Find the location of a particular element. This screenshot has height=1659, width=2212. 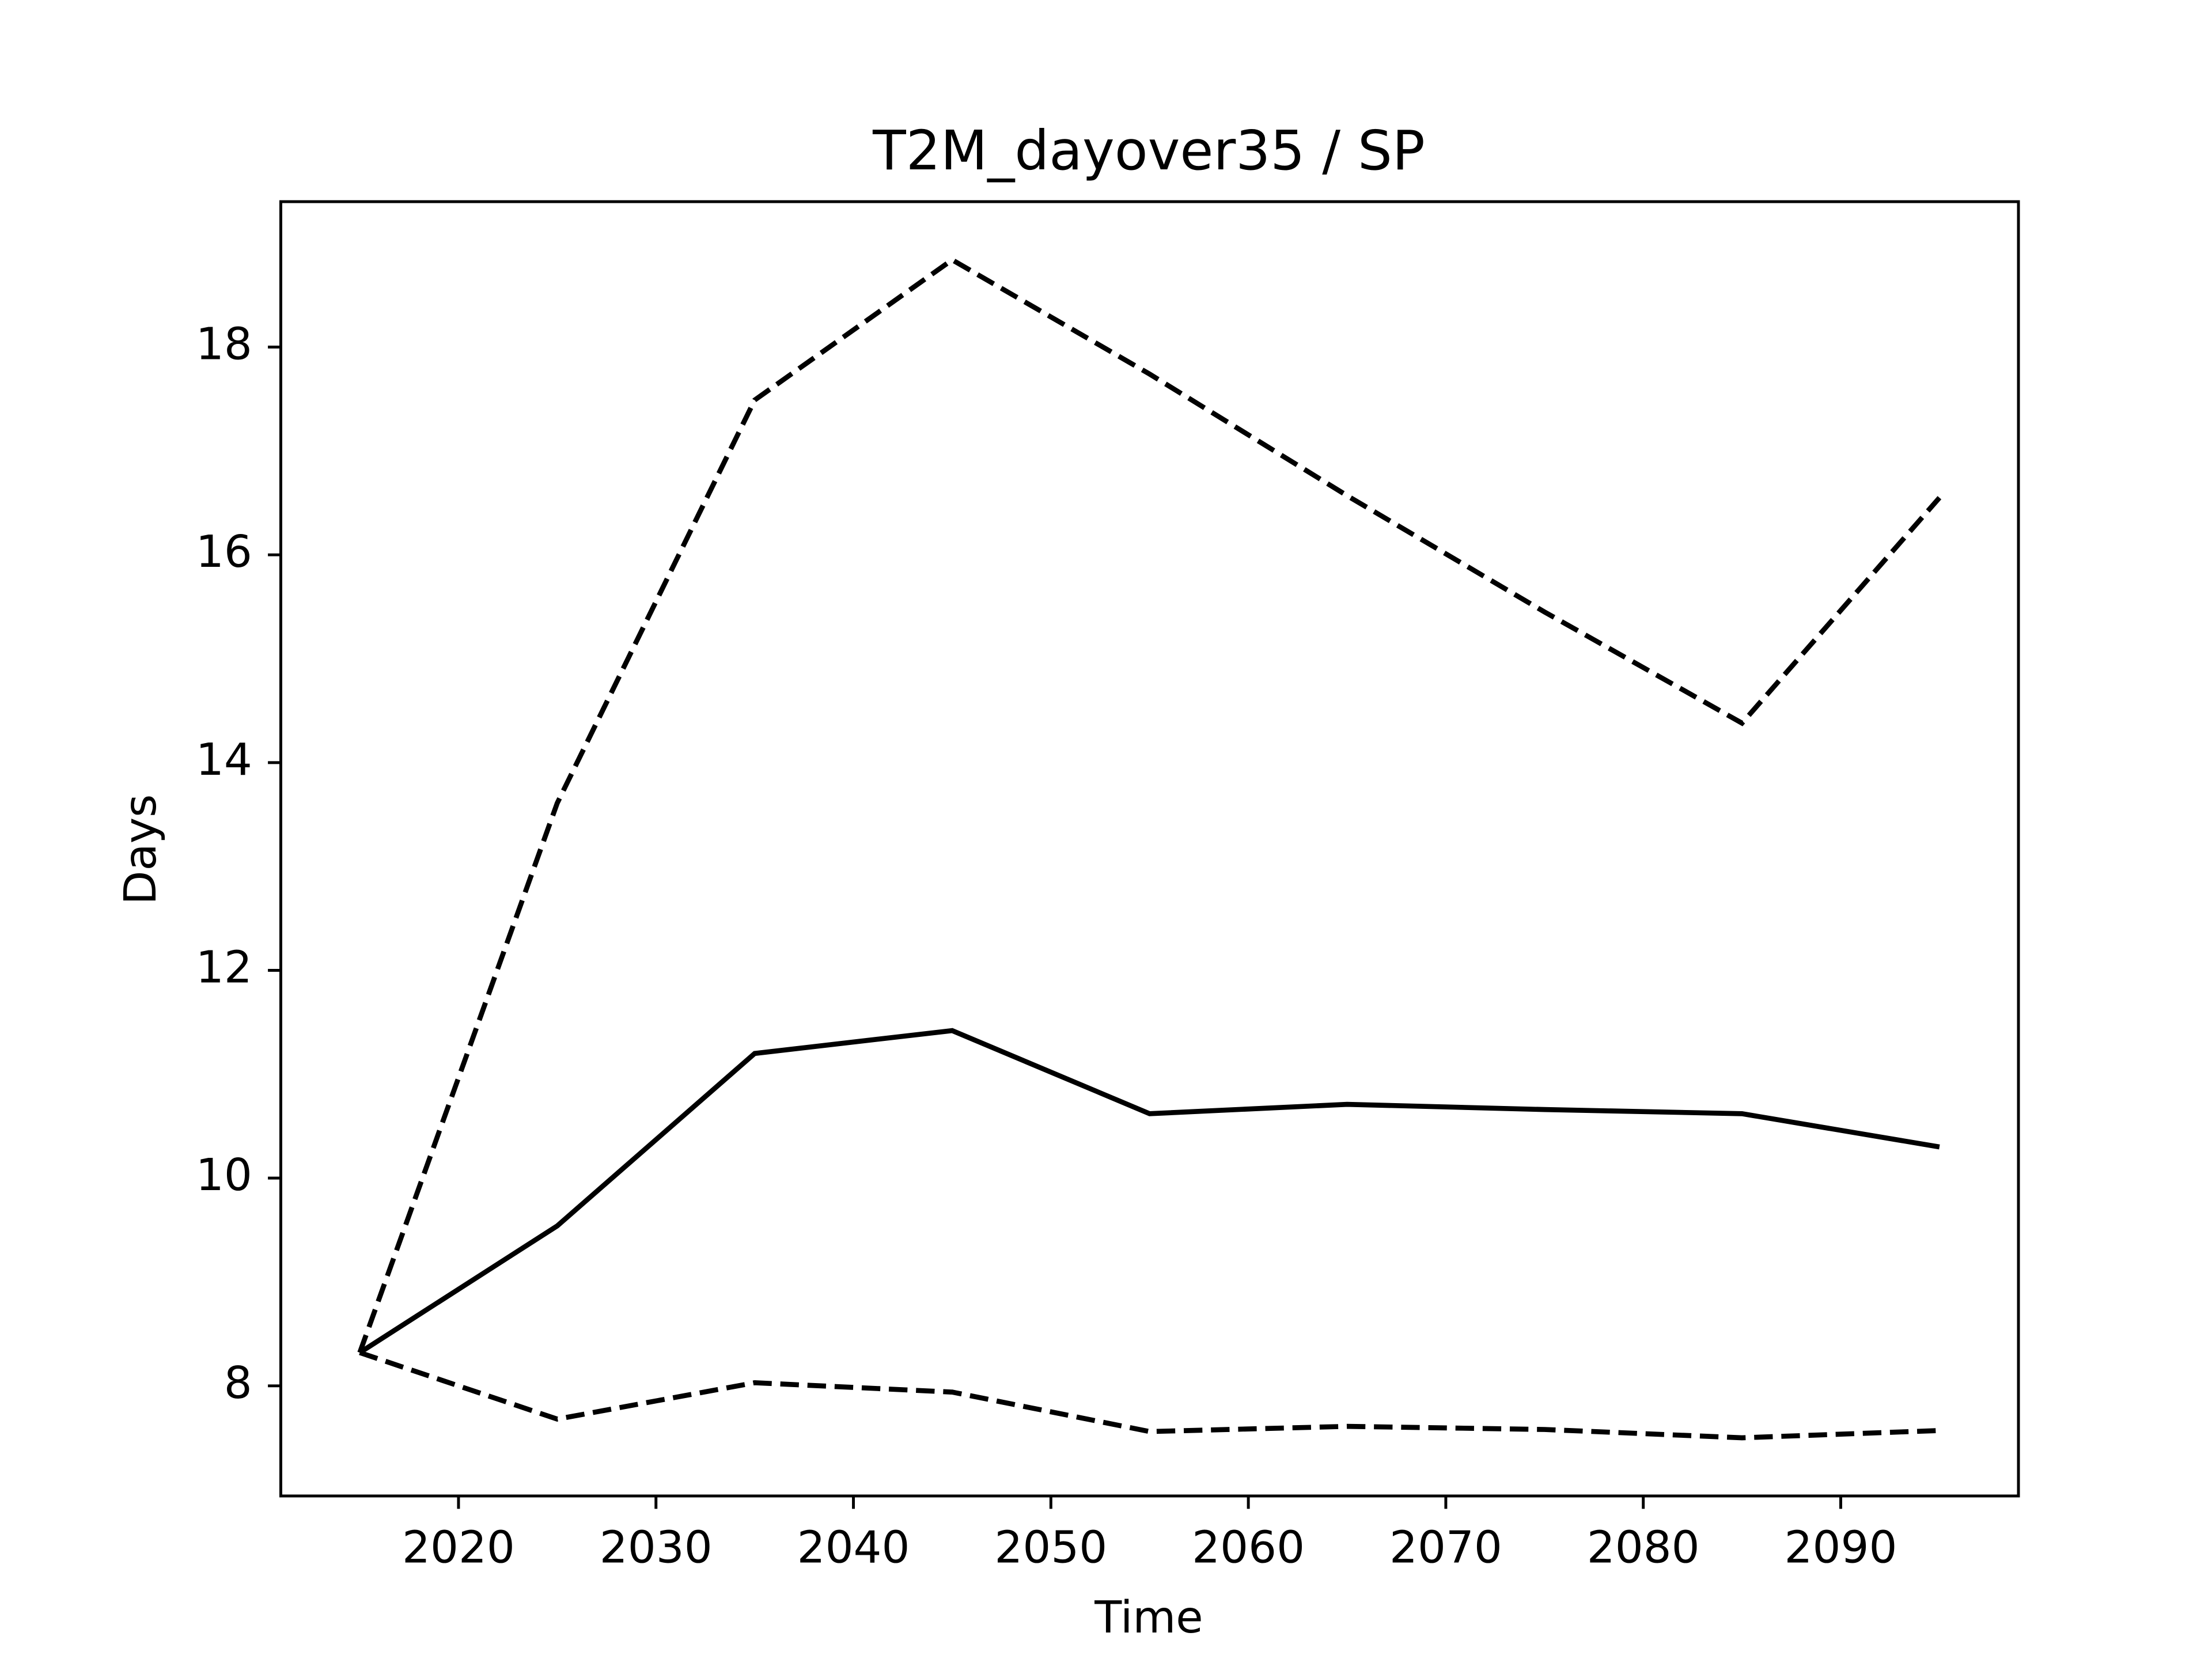

x-tick-label: 2060 is located at coordinates (1248, 1547).